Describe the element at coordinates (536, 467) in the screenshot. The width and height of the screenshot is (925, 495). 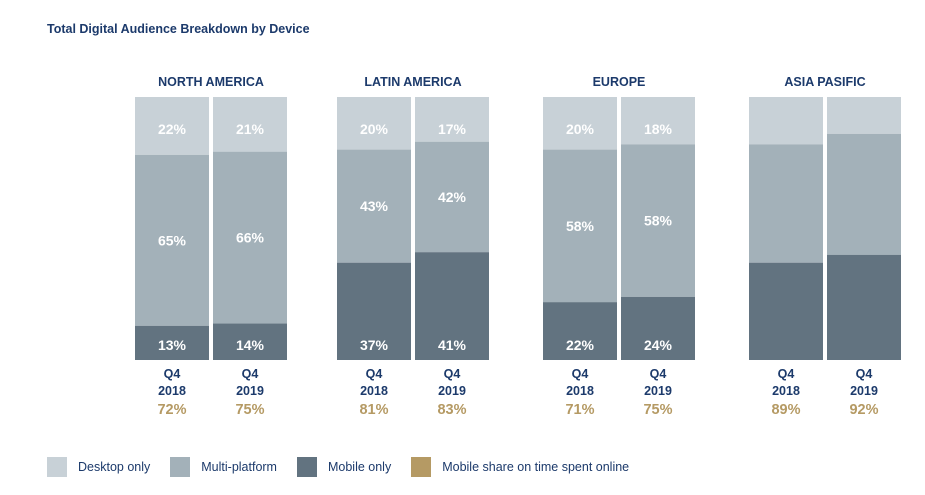
I see `legend-label-mobile-share: Mobile share on time spent online` at that location.